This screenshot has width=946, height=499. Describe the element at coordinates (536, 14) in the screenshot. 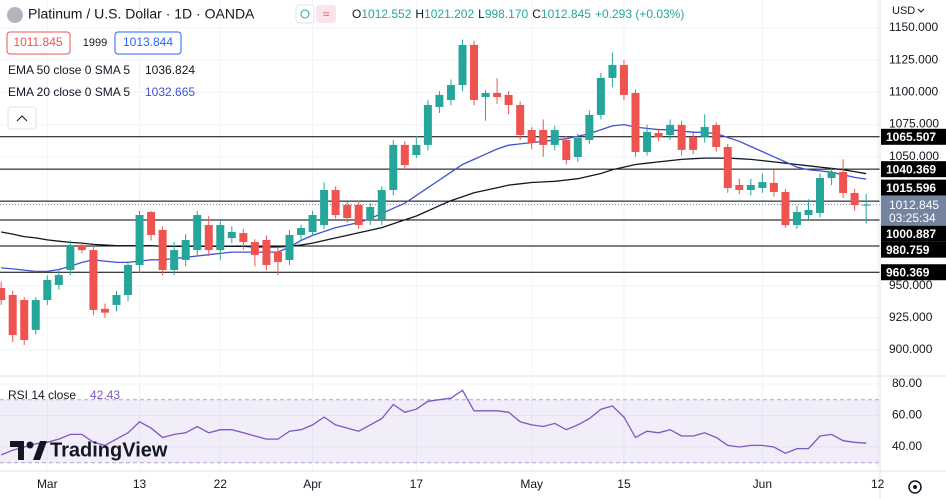

I see `ohlc-key: C` at that location.